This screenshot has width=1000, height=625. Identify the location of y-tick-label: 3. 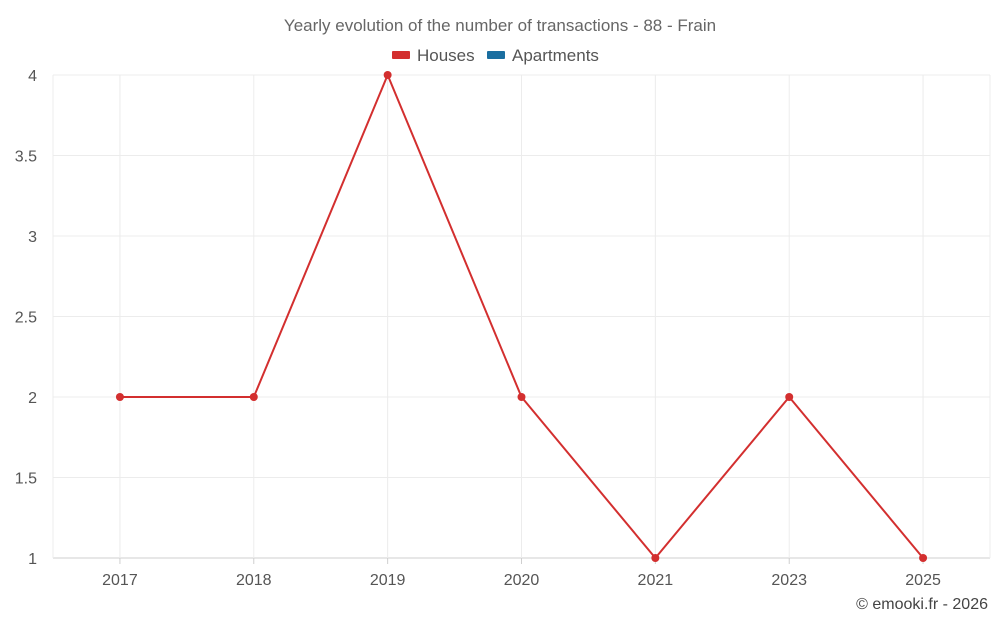
(32, 237).